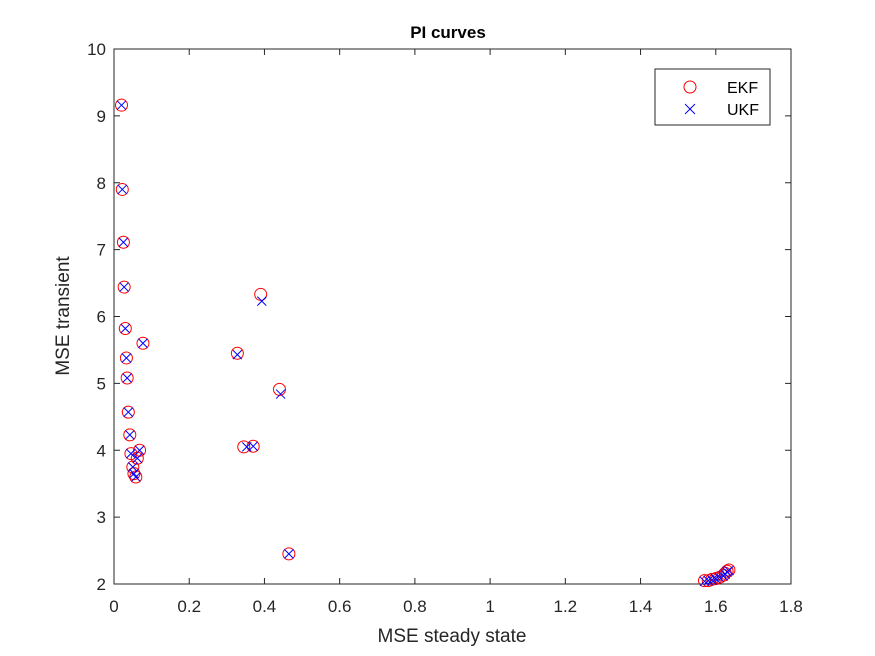 Image resolution: width=875 pixels, height=656 pixels. Describe the element at coordinates (566, 606) in the screenshot. I see `x-tick-label: 1.2` at that location.